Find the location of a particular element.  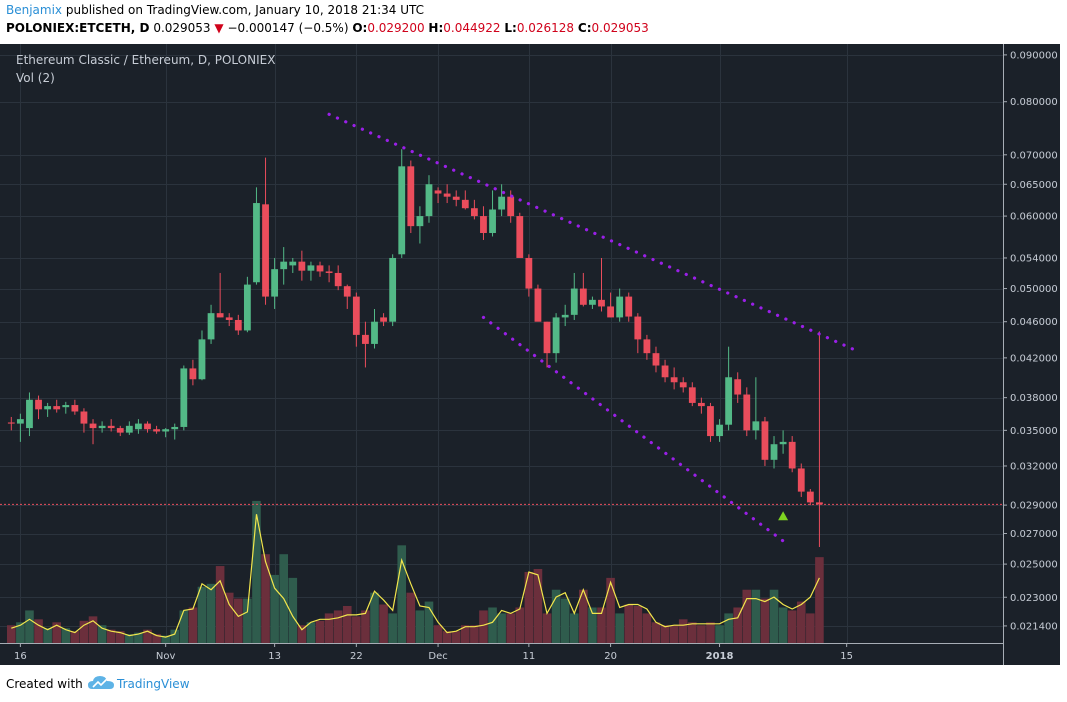

price-tick-label: 0.080000 is located at coordinates (1034, 102).